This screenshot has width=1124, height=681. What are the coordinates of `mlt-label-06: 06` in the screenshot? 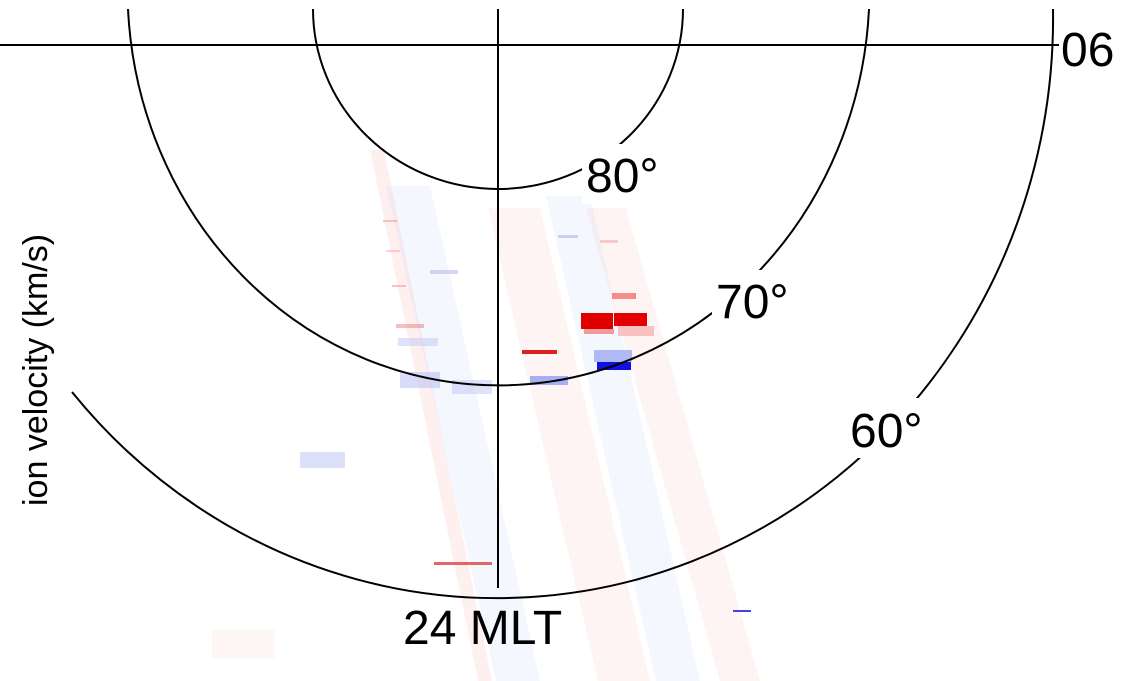 It's located at (1087, 50).